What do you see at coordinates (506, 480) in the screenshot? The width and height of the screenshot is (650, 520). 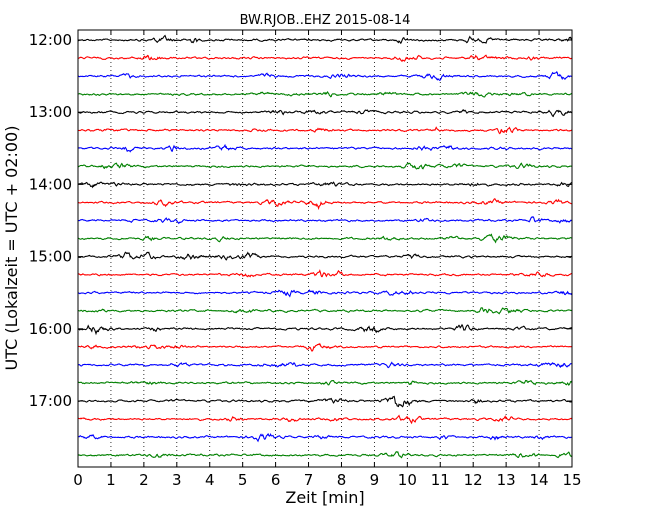 I see `x-tick-label: 13` at bounding box center [506, 480].